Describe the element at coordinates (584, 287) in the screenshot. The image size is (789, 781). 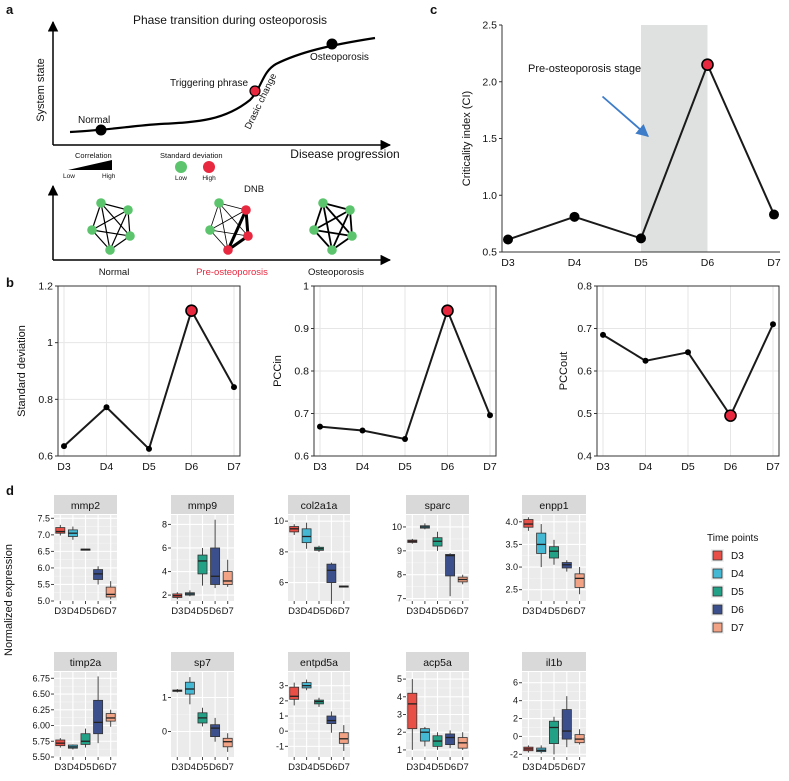
I see `y-tick-label: 0.8` at that location.